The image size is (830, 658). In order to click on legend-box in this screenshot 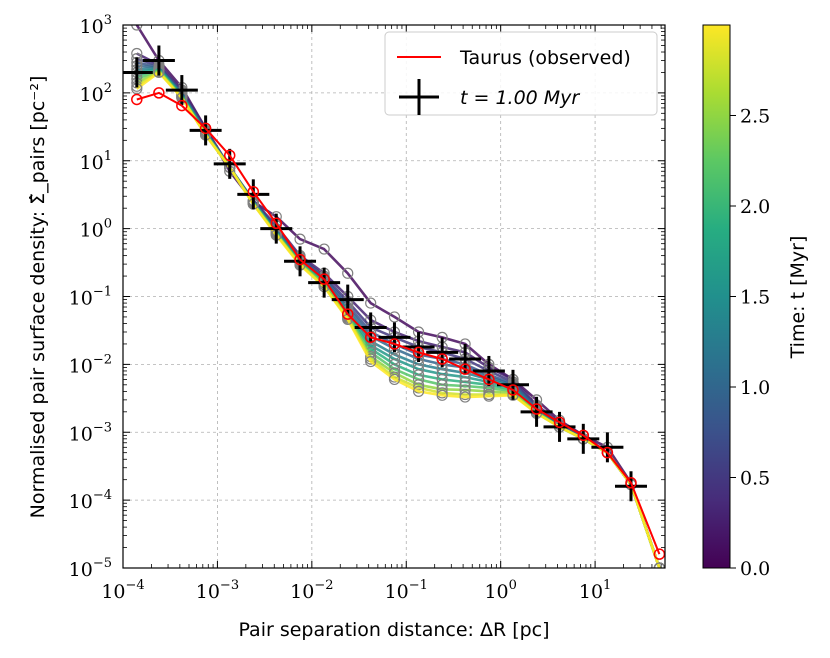, I will do `click(521, 73)`.